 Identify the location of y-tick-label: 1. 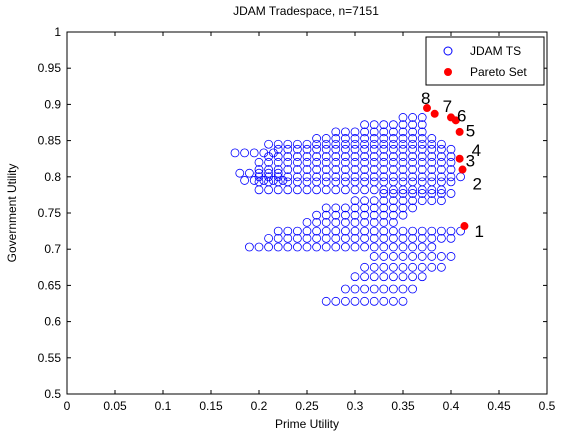
(57, 32).